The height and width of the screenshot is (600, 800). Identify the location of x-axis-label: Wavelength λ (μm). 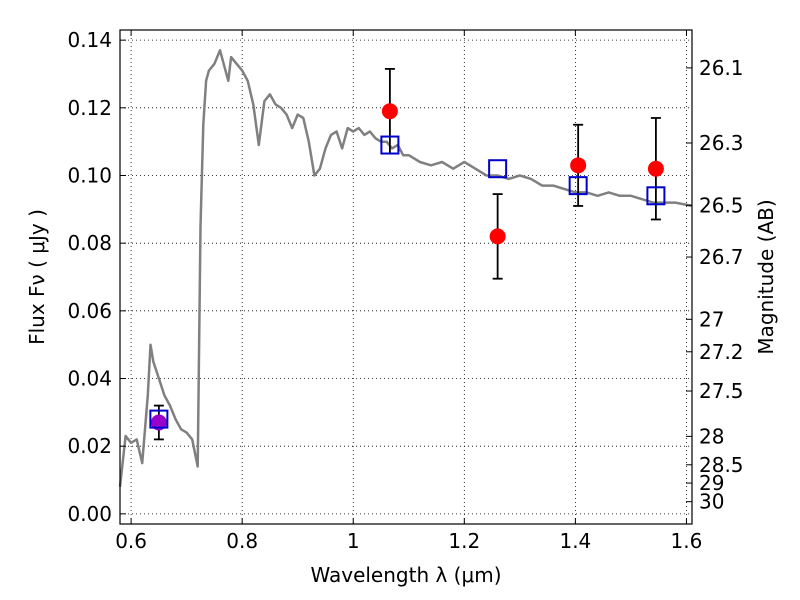
(405, 575).